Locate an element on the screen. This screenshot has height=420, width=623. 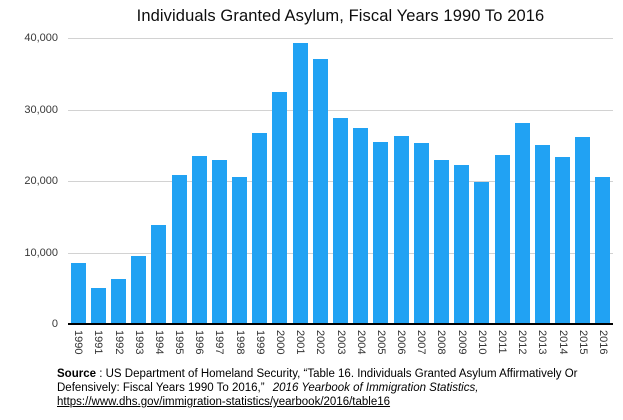
bar-2008 is located at coordinates (441, 242).